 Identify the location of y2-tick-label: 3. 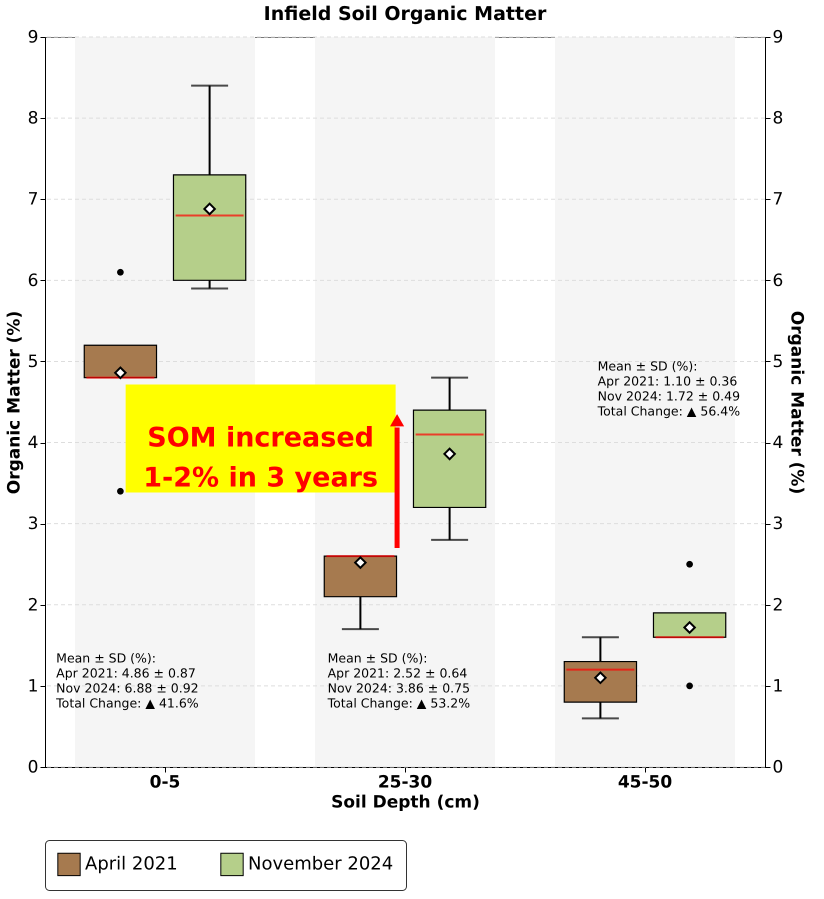
(778, 524).